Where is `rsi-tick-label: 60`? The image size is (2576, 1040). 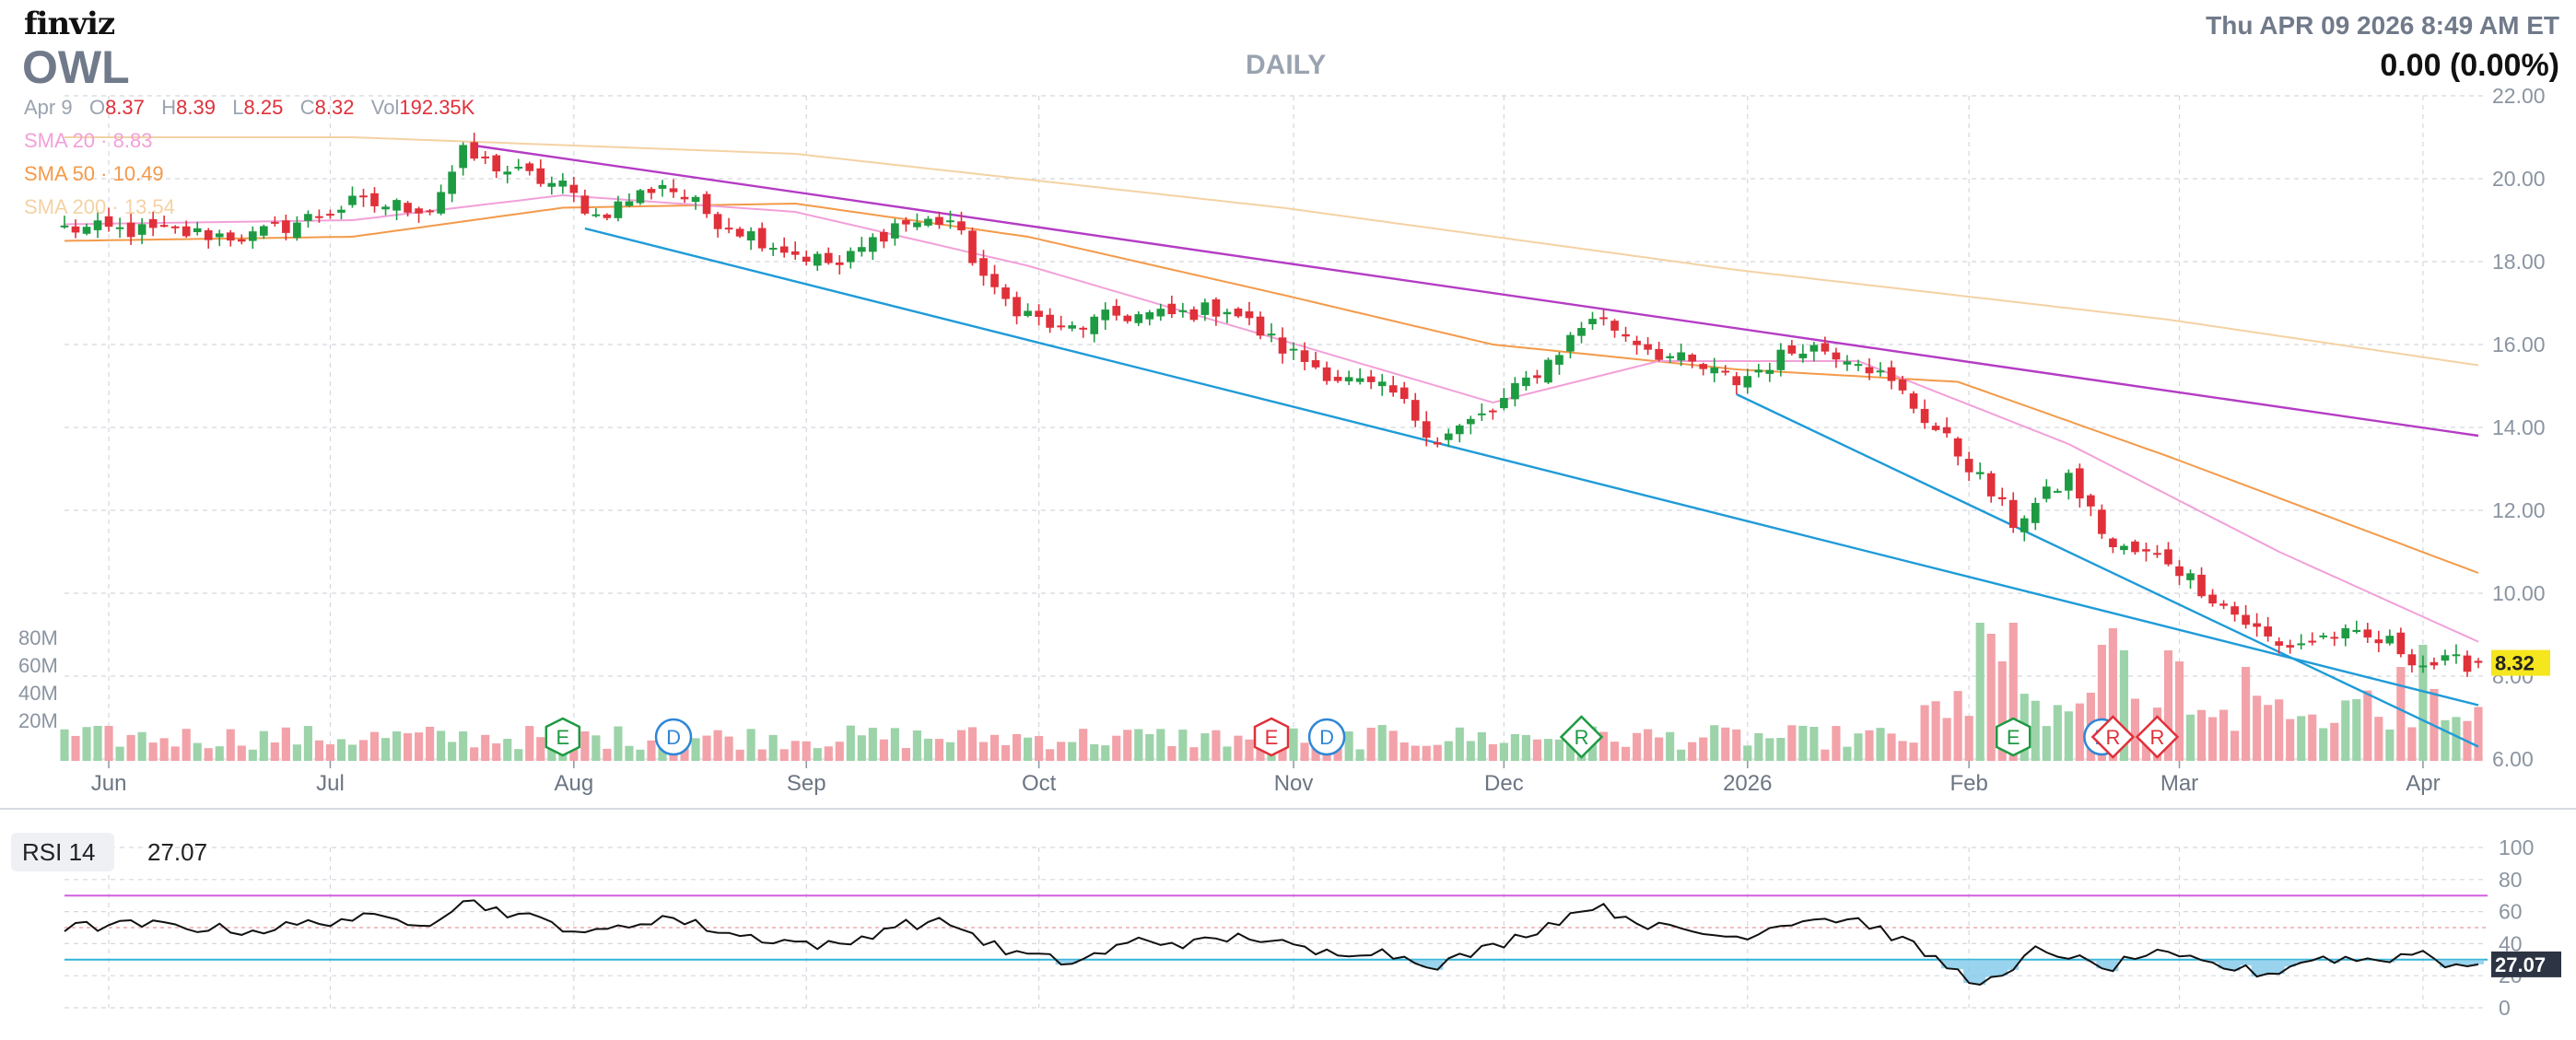
rsi-tick-label: 60 is located at coordinates (2511, 912).